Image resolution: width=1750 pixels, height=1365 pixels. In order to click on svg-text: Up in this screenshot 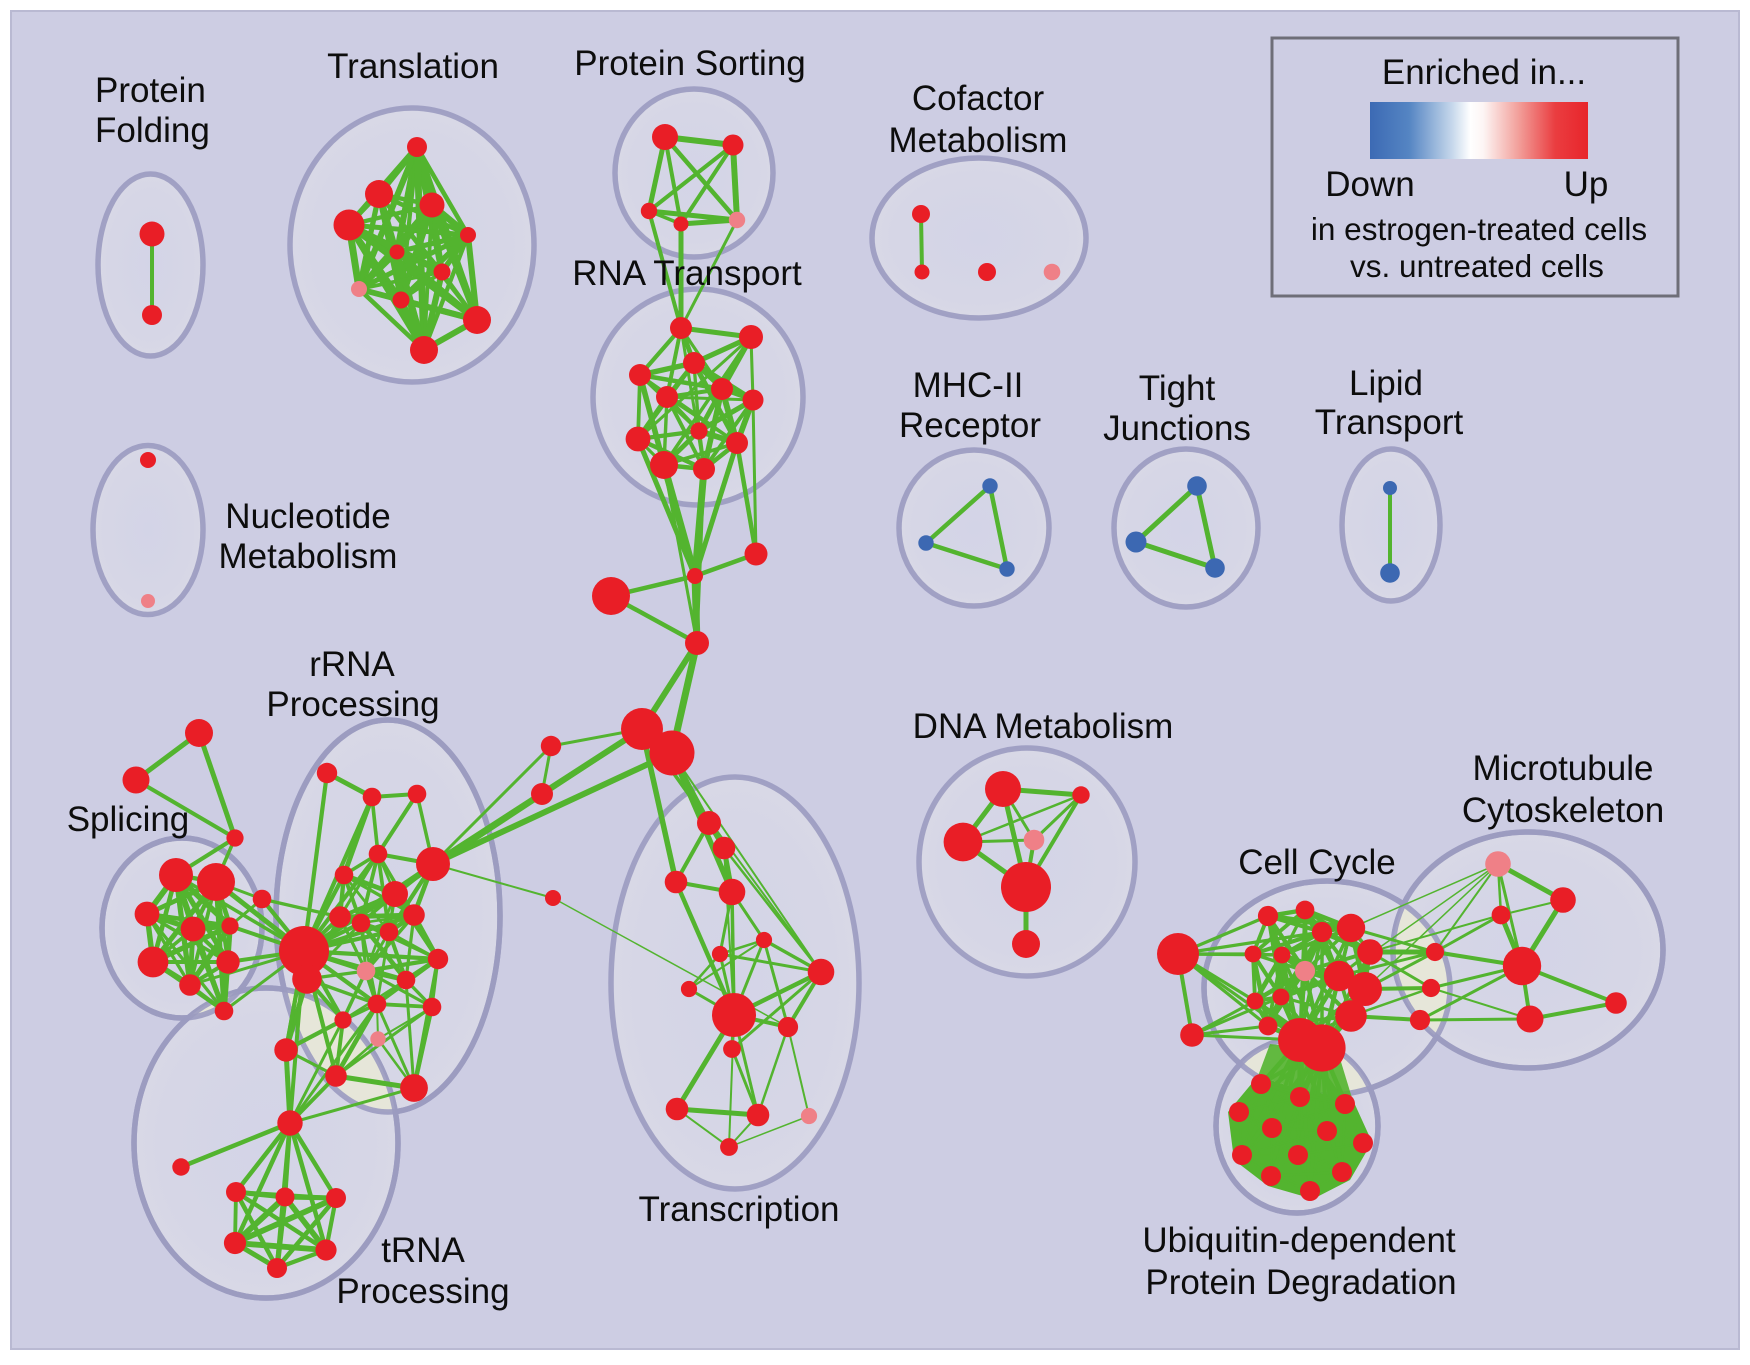, I will do `click(1586, 184)`.